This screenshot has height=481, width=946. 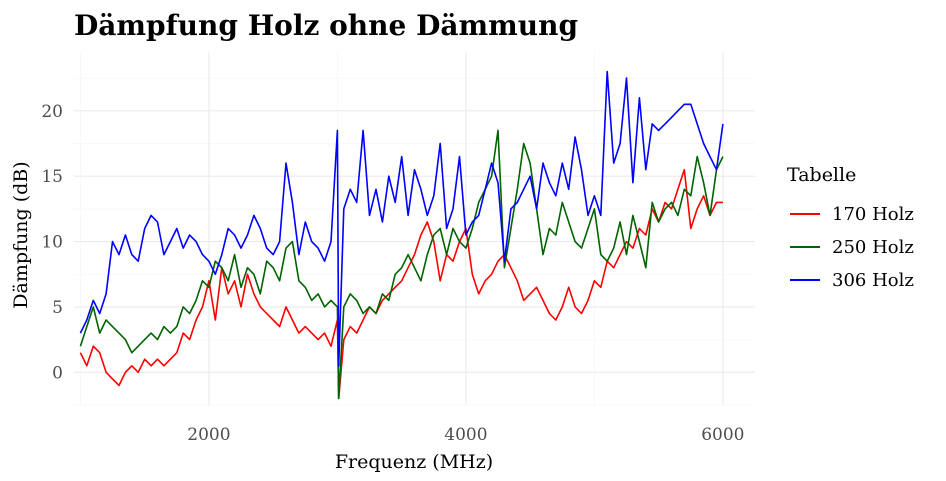 I want to click on y-tick-label: 20, so click(x=52, y=112).